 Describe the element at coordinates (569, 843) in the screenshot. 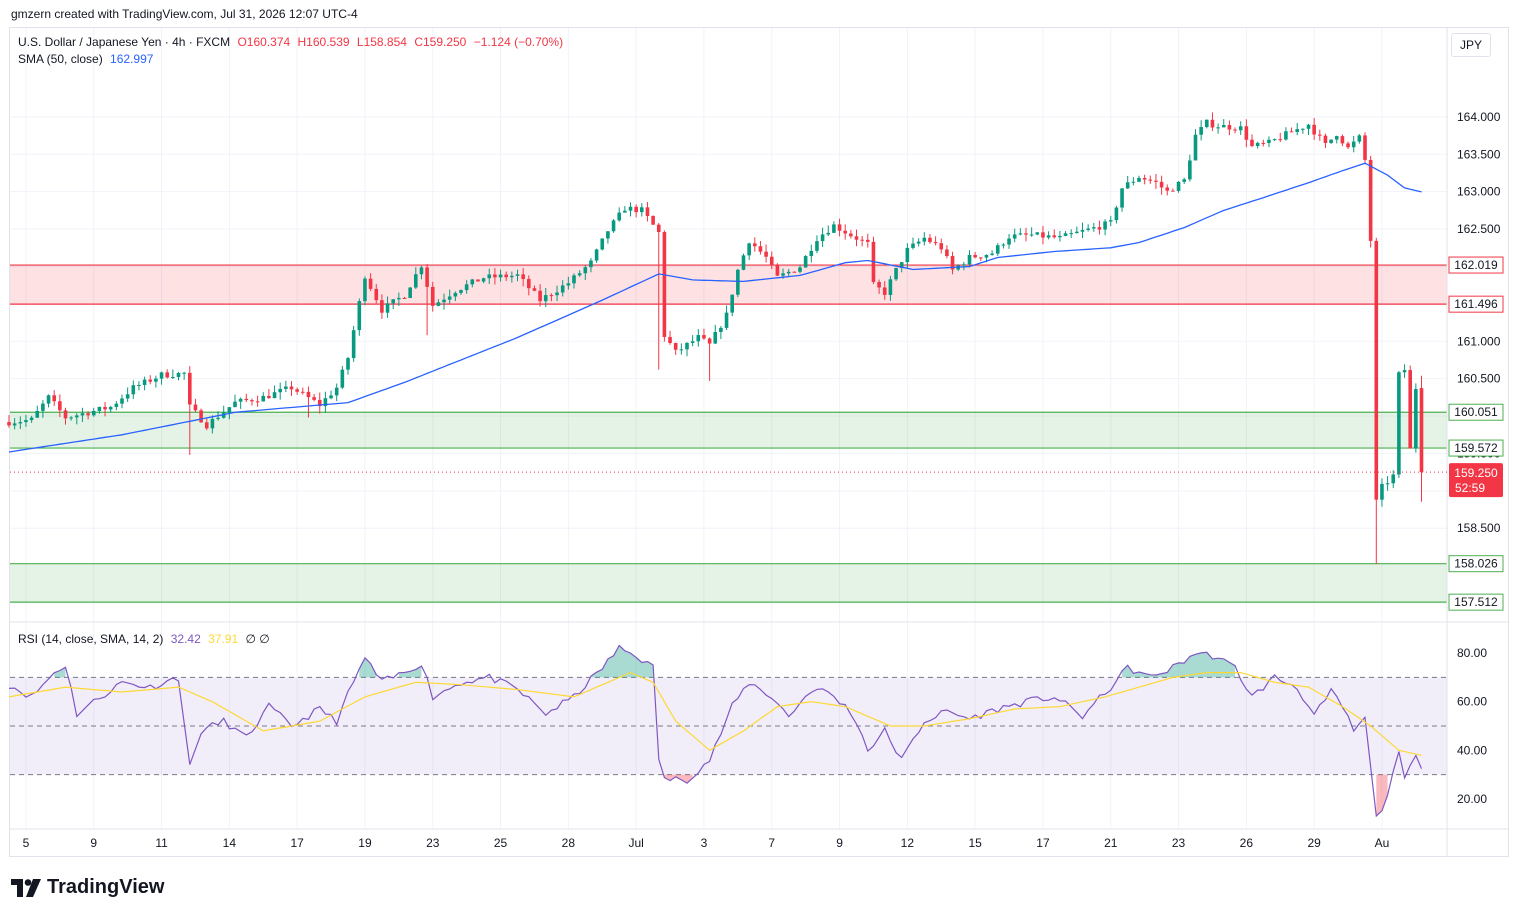

I see `time-tick-label: 28` at that location.